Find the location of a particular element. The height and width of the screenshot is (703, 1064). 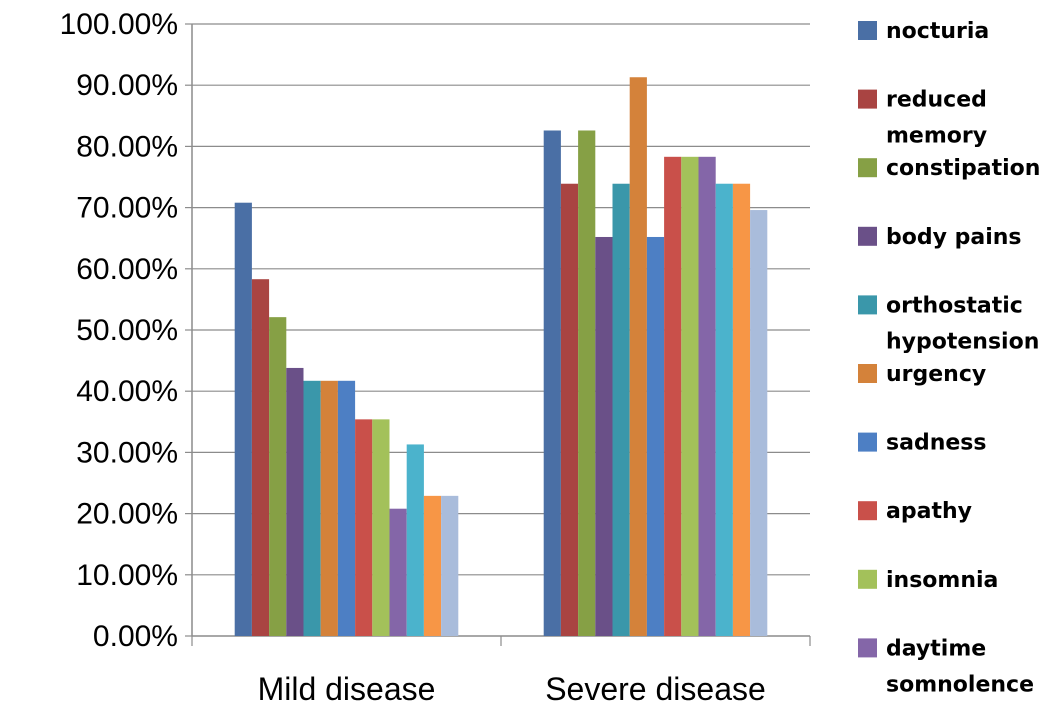

legend-label: reduced memory is located at coordinates (936, 118).